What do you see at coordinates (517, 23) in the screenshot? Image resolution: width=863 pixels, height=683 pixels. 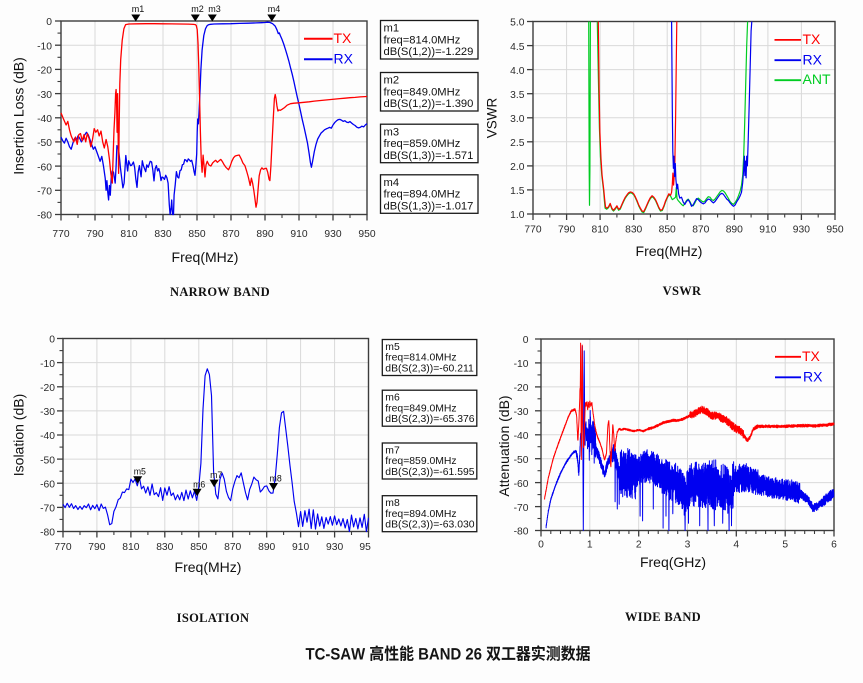 I see `svg-text: 5.0` at bounding box center [517, 23].